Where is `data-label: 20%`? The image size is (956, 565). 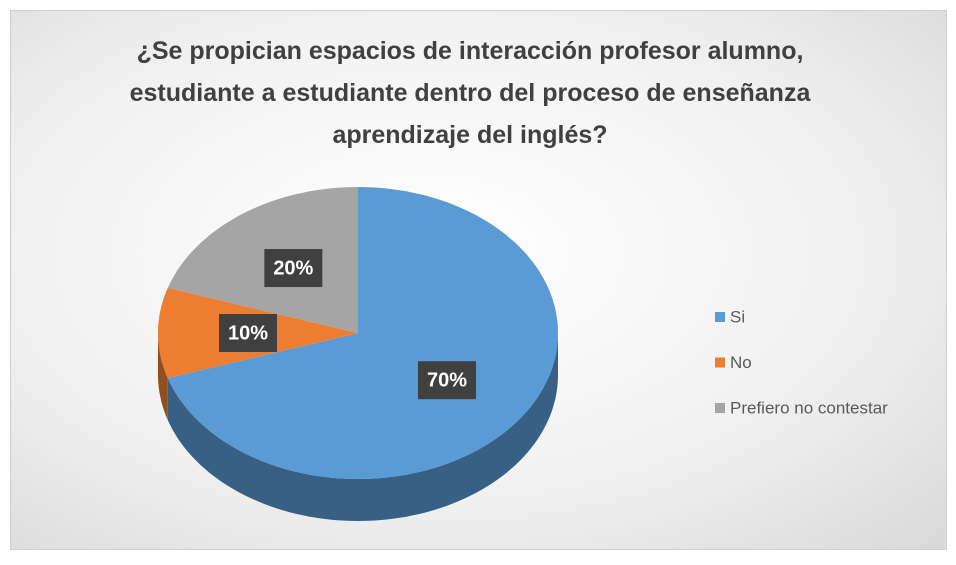 data-label: 20% is located at coordinates (293, 268).